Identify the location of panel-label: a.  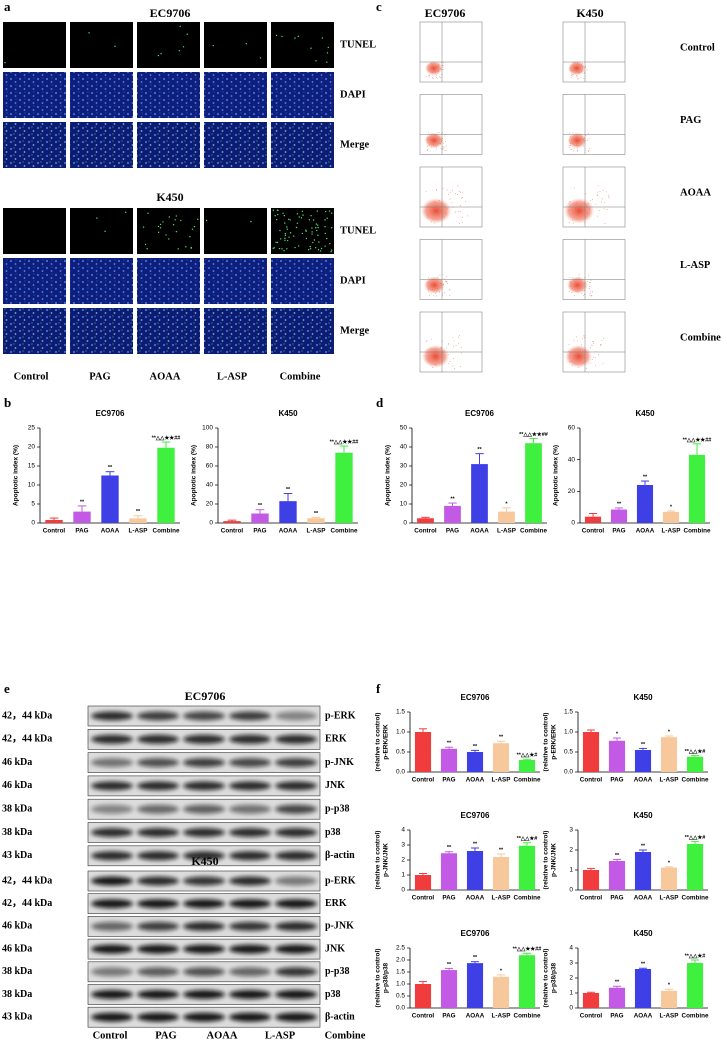
(7, 7).